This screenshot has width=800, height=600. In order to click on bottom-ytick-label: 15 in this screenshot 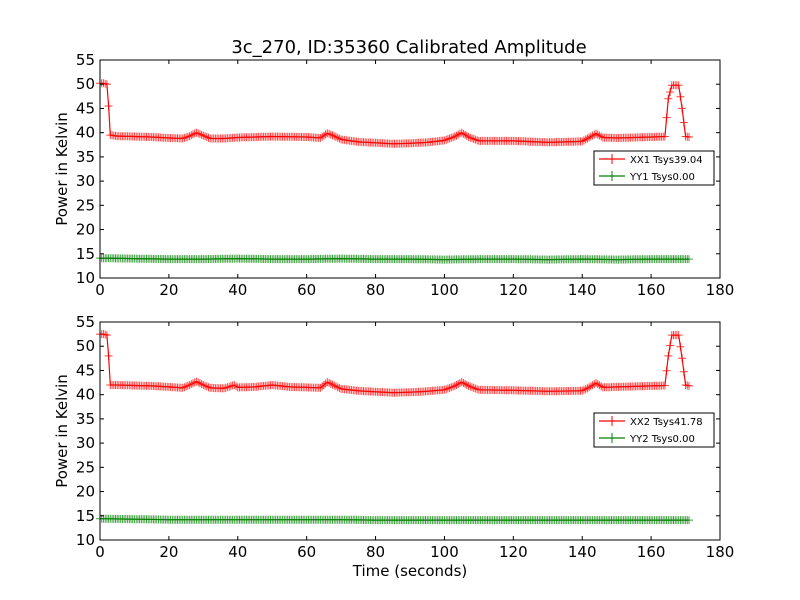, I will do `click(85, 516)`.